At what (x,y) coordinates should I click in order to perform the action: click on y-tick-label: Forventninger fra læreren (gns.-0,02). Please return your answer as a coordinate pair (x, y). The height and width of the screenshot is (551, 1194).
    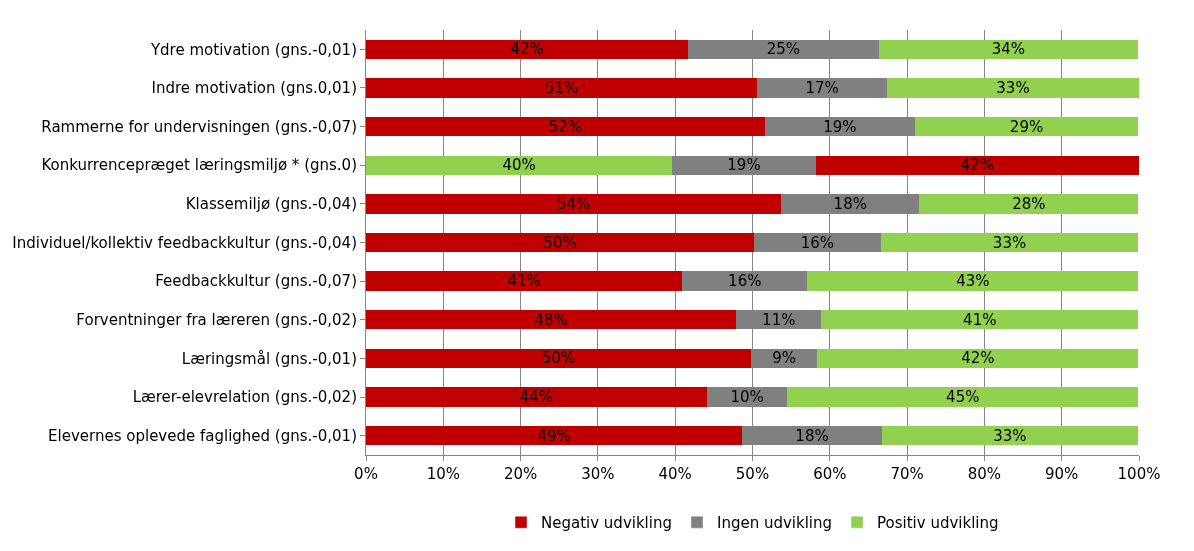
    Looking at the image, I should click on (216, 320).